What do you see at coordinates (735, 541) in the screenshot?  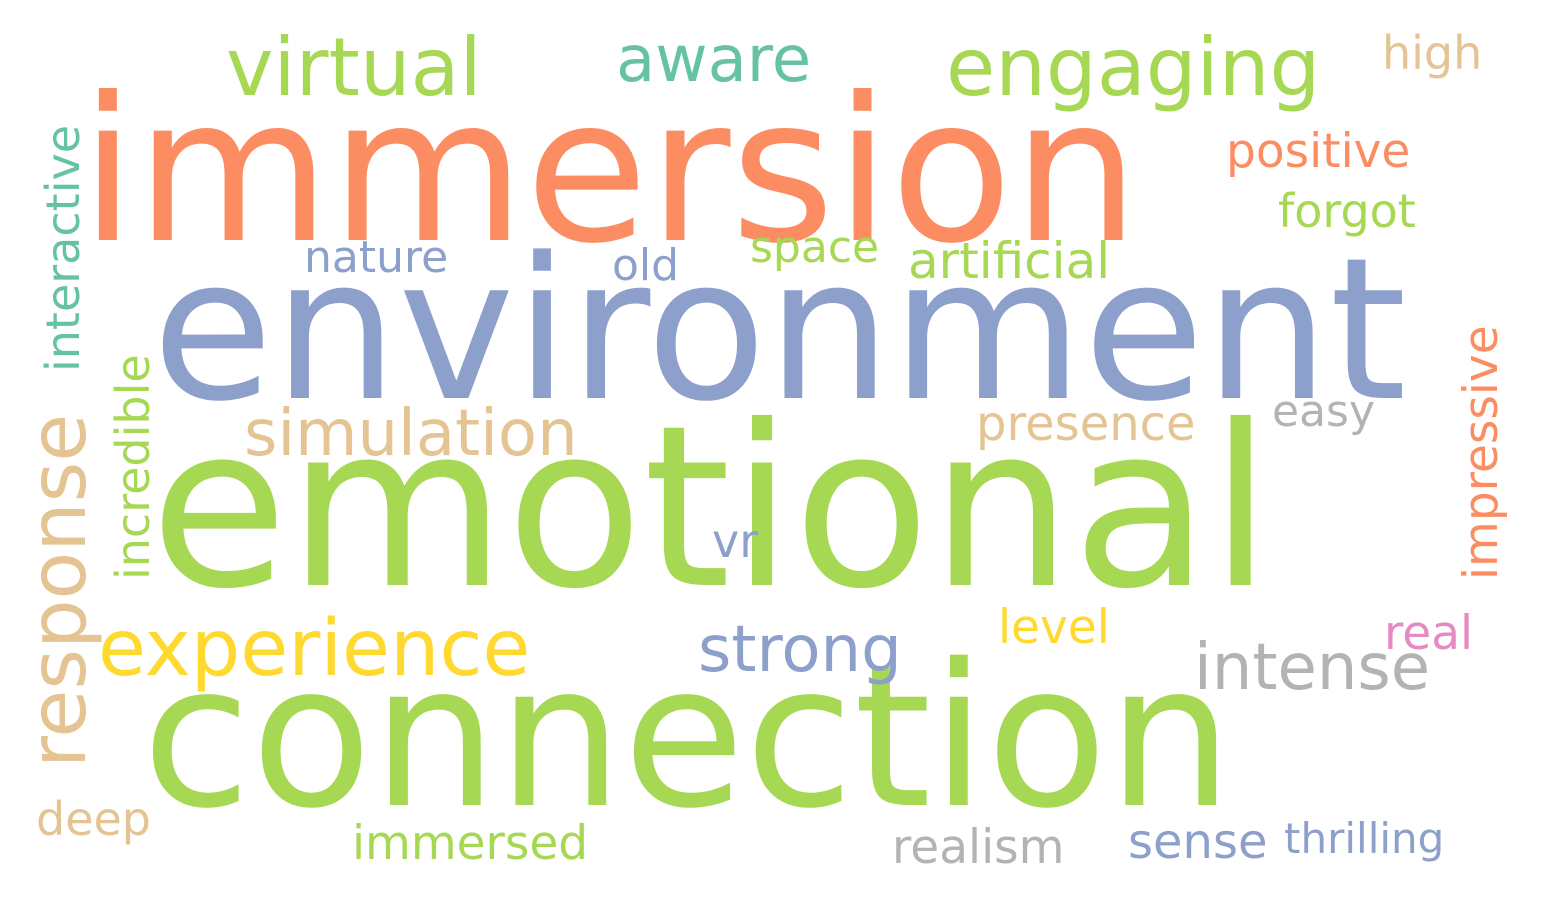 I see `word-vr: vr` at bounding box center [735, 541].